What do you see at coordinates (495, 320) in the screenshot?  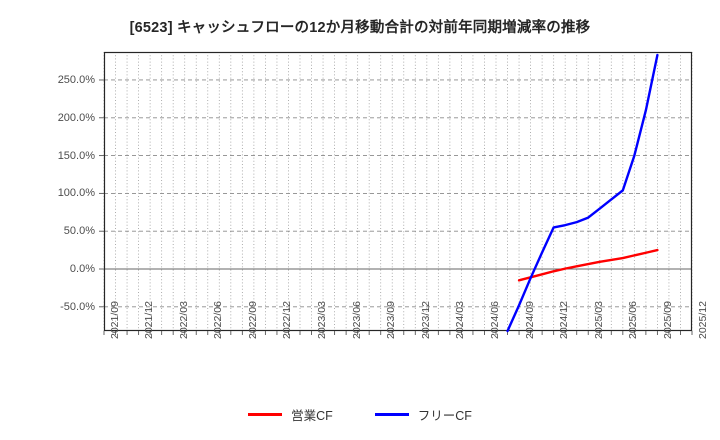 I see `x-axis-tick-label: 2024/06` at bounding box center [495, 320].